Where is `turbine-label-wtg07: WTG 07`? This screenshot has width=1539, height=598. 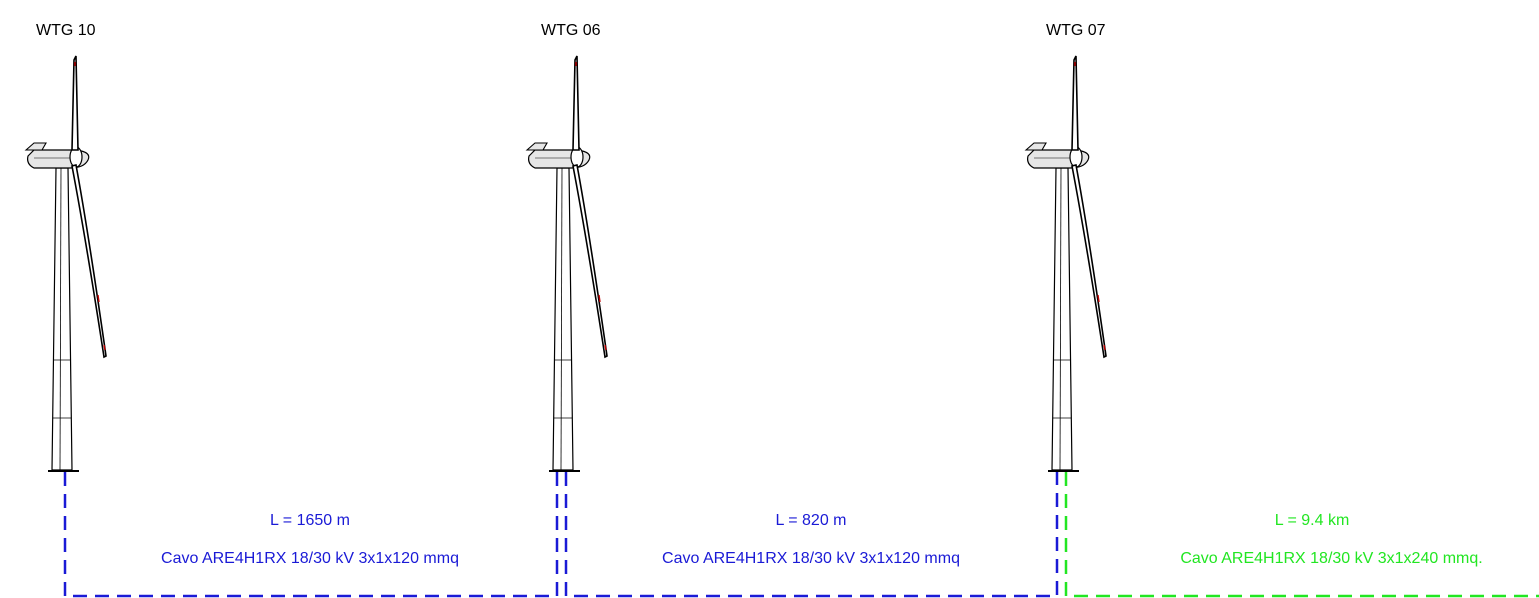
turbine-label-wtg07: WTG 07 is located at coordinates (1076, 30).